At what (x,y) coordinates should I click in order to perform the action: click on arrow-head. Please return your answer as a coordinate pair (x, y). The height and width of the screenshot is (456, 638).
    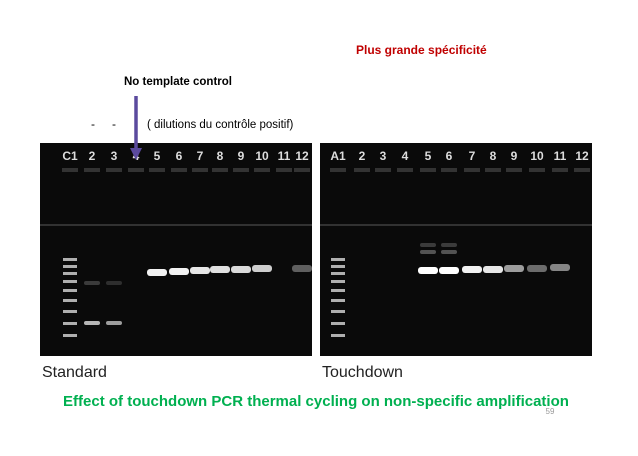
    Looking at the image, I should click on (136, 154).